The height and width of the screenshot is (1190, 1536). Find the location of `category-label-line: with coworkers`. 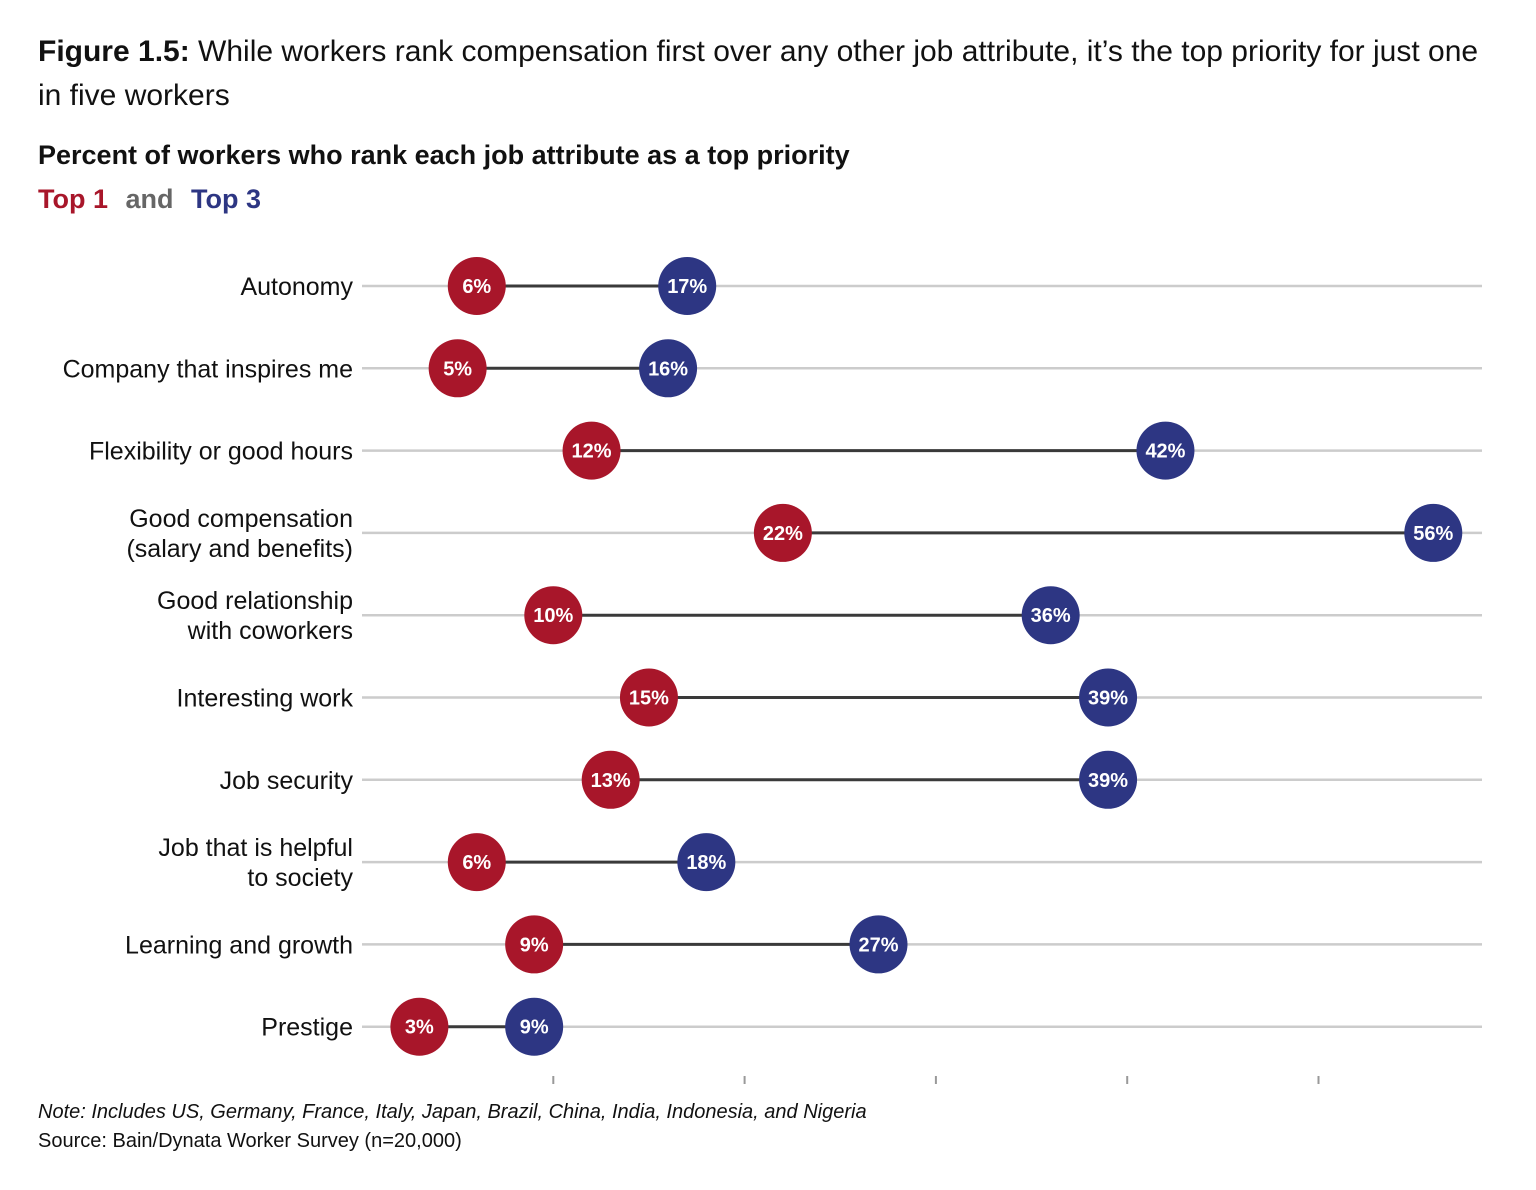

category-label-line: with coworkers is located at coordinates (270, 631).